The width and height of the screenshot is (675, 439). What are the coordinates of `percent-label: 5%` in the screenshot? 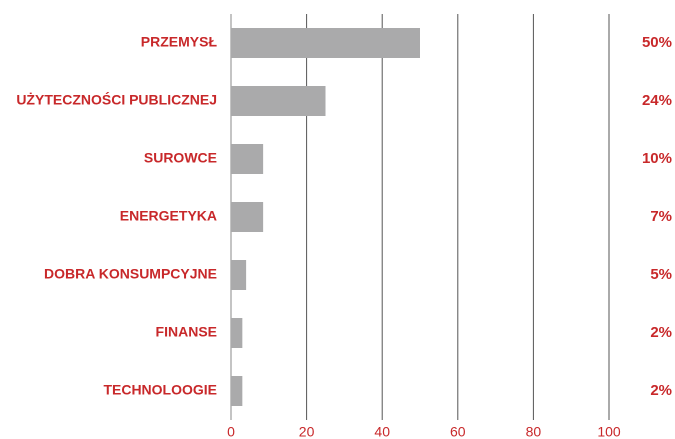 It's located at (661, 274).